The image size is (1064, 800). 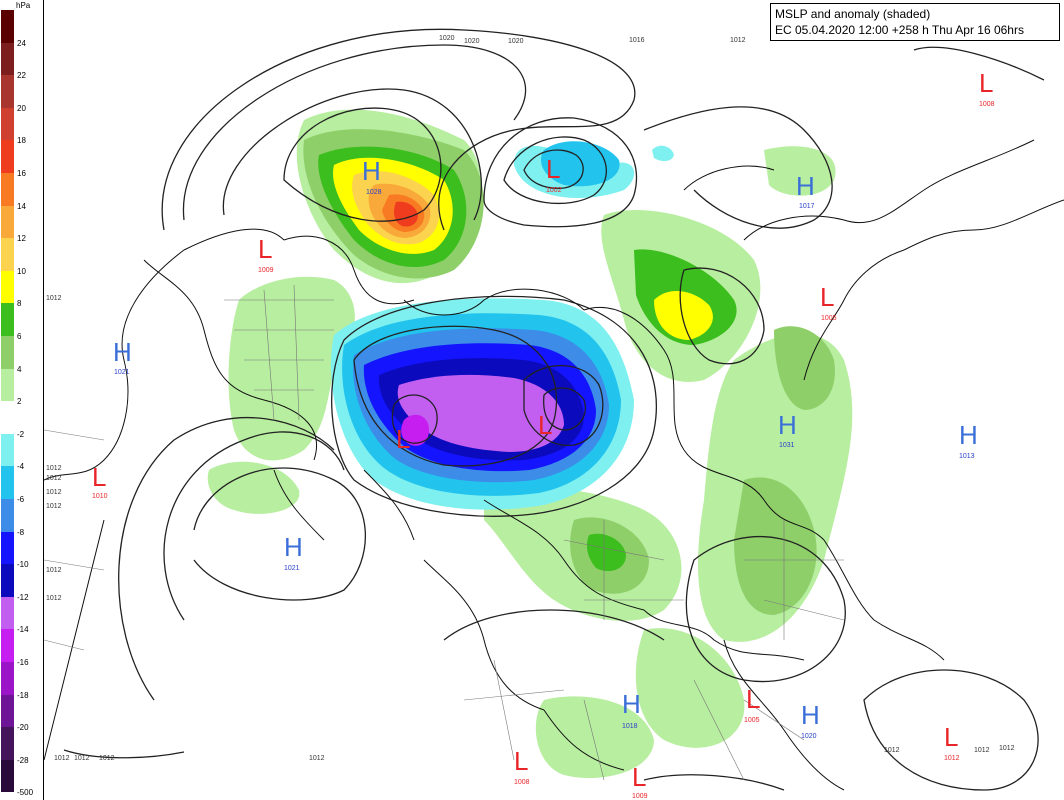 What do you see at coordinates (374, 192) in the screenshot?
I see `high-center-value: 1028` at bounding box center [374, 192].